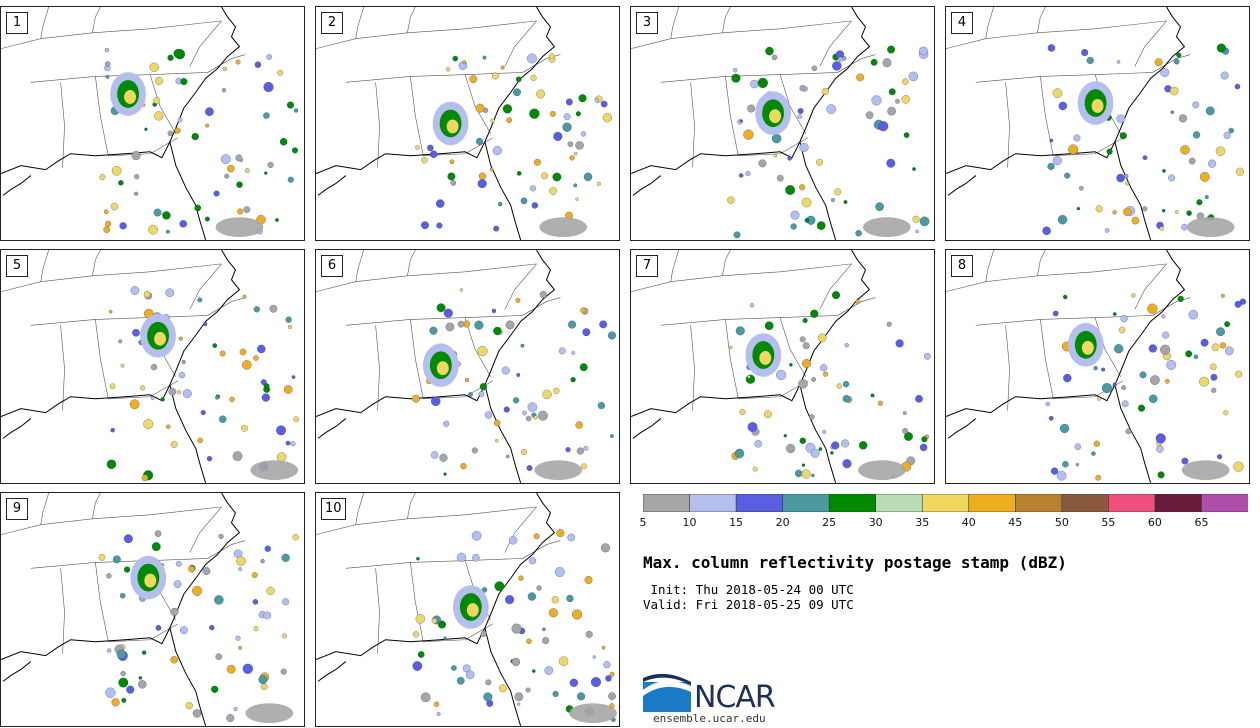  What do you see at coordinates (782, 522) in the screenshot?
I see `colorbar-tick-label: 20` at bounding box center [782, 522].